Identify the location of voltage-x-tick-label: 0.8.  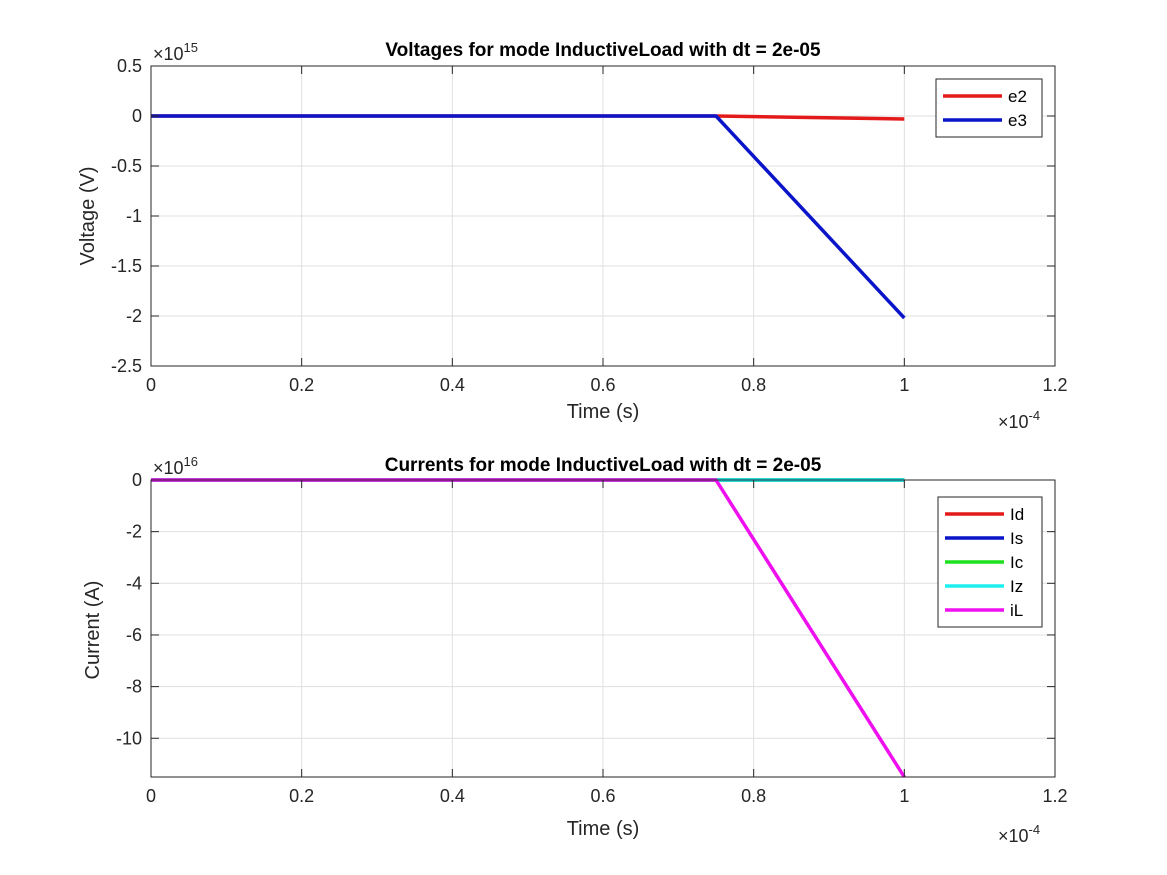
(753, 385).